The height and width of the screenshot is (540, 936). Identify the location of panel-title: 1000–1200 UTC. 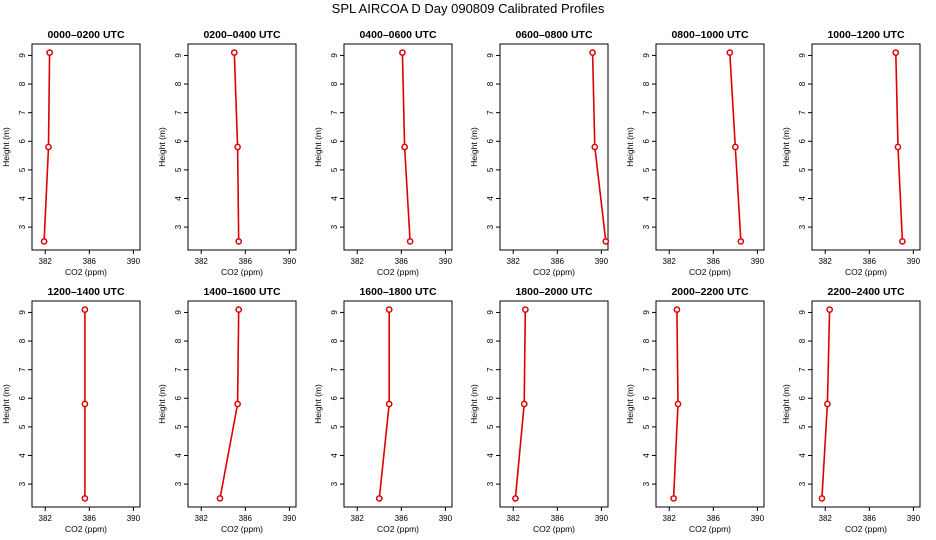
(865, 35).